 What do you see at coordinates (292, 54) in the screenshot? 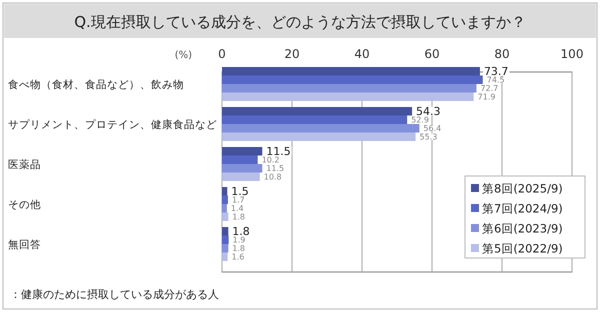
I see `x-tick-label: 20` at bounding box center [292, 54].